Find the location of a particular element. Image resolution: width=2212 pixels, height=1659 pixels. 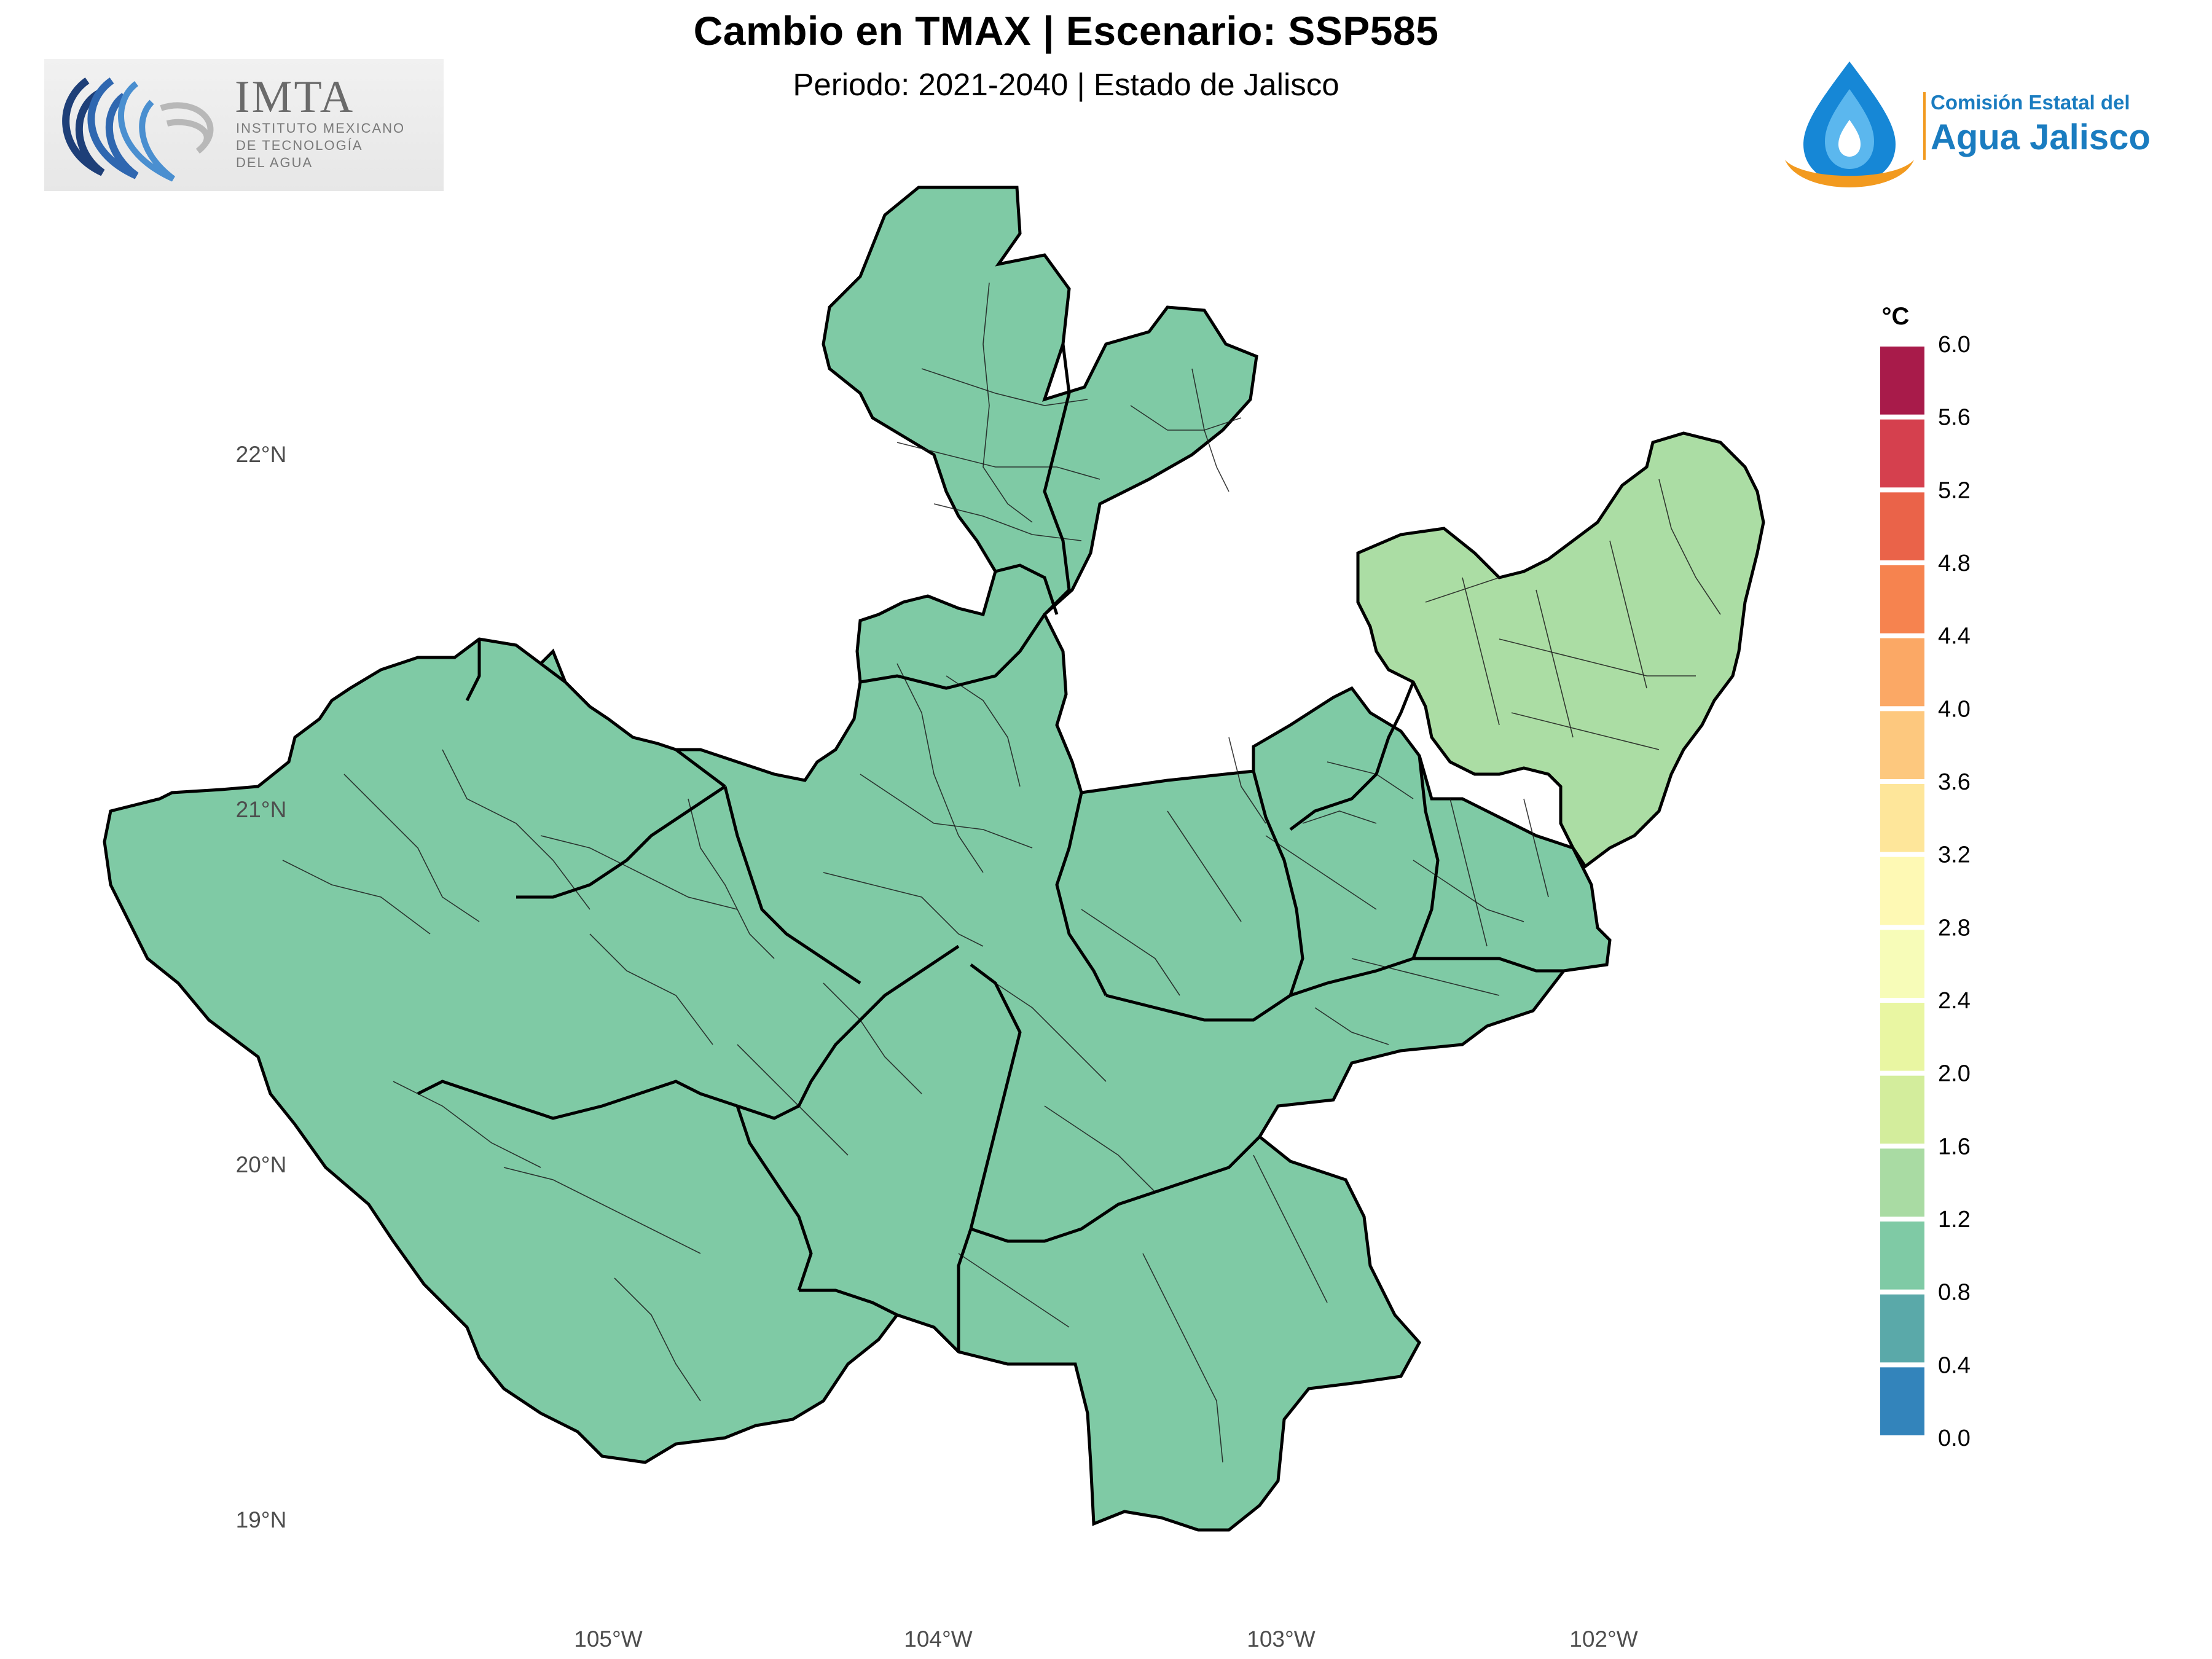

legend-tick-label: 0.4 is located at coordinates (1954, 1365).